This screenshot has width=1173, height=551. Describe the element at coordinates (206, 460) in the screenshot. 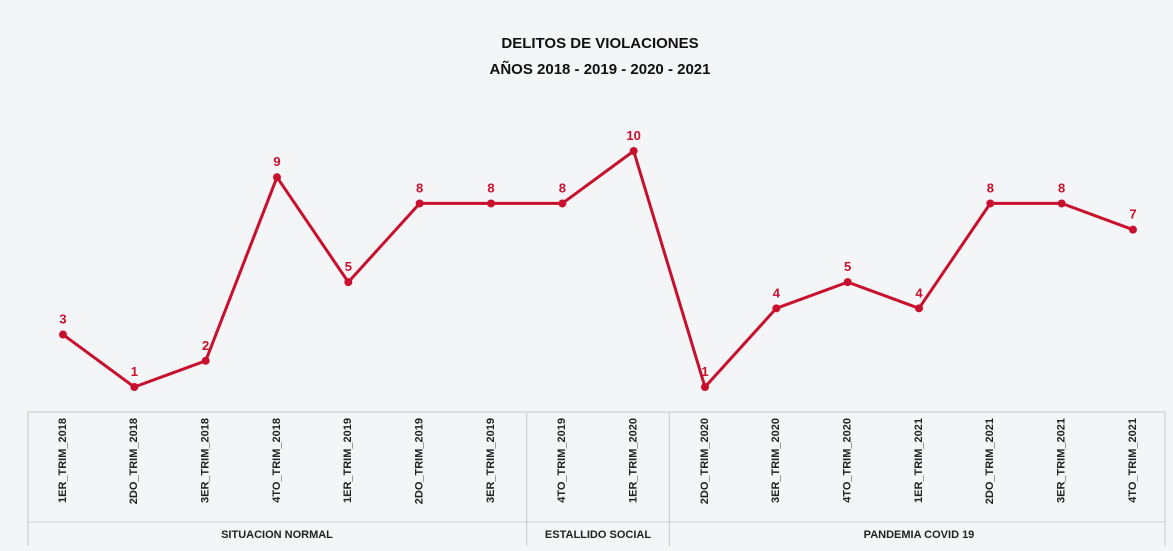

I see `category-tick-label: 3ER_TRIM_2018` at that location.